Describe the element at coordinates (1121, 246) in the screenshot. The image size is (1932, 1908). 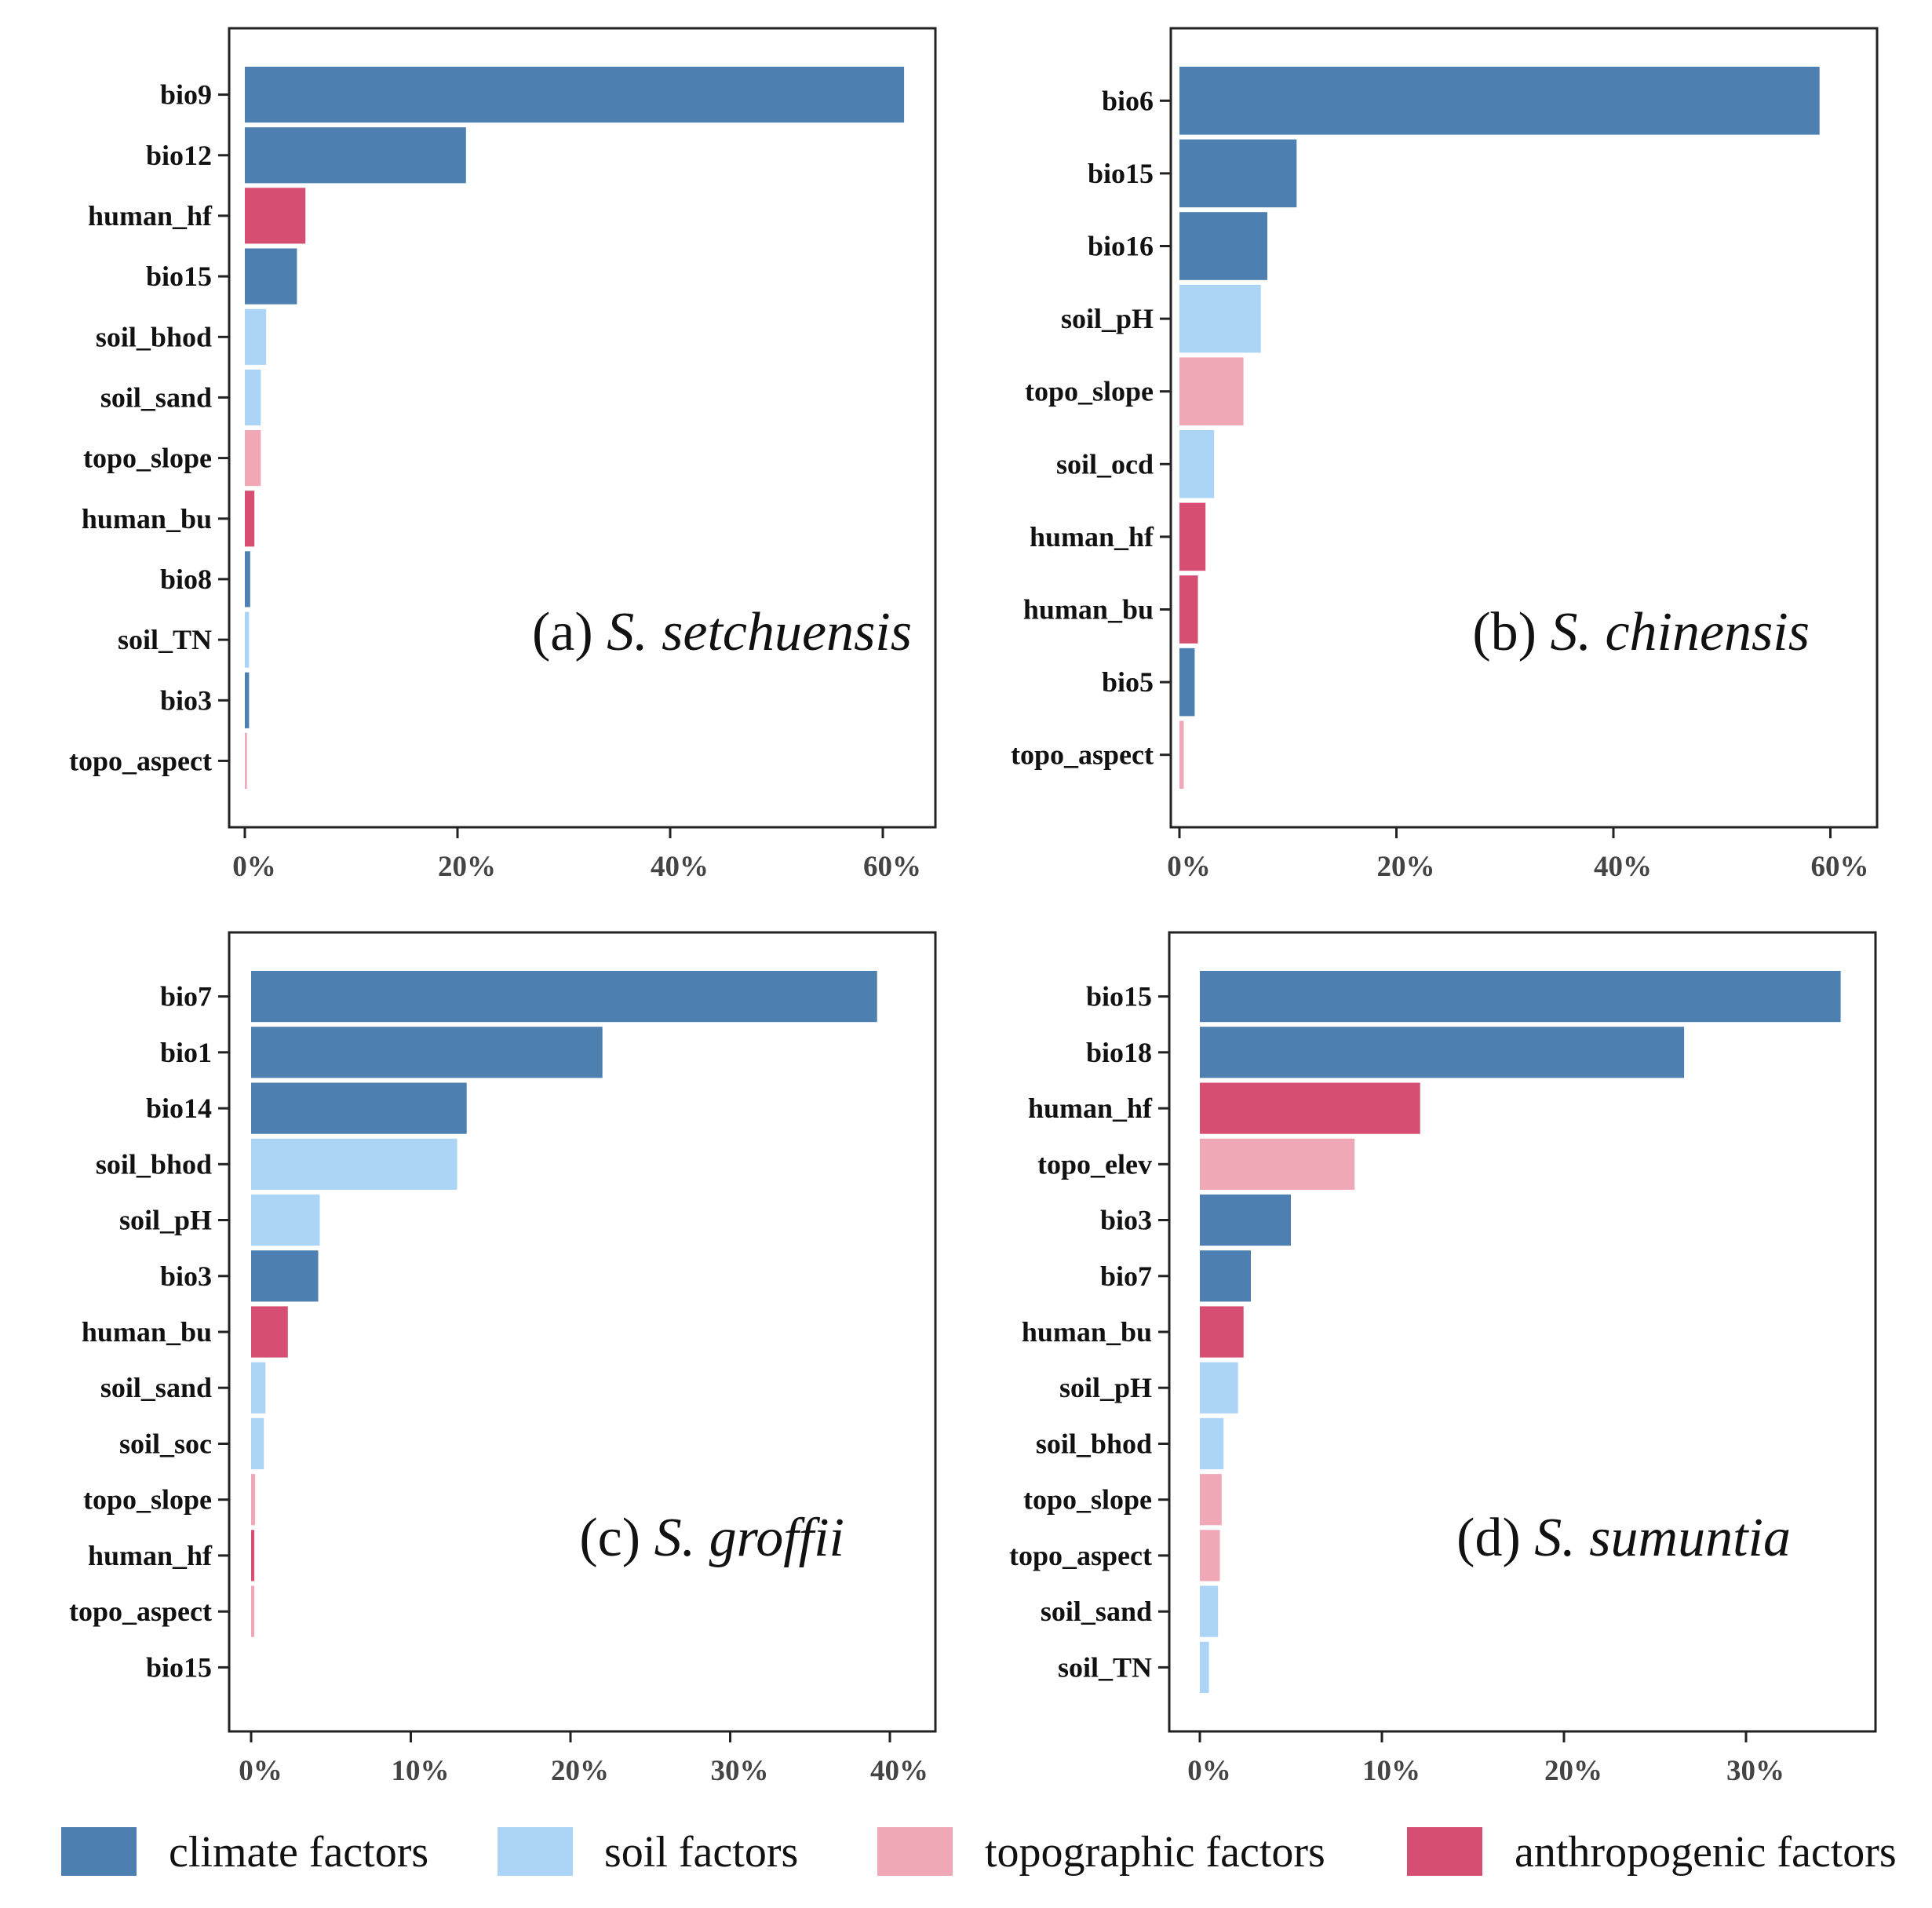
I see `y-tick-label: bio16` at that location.